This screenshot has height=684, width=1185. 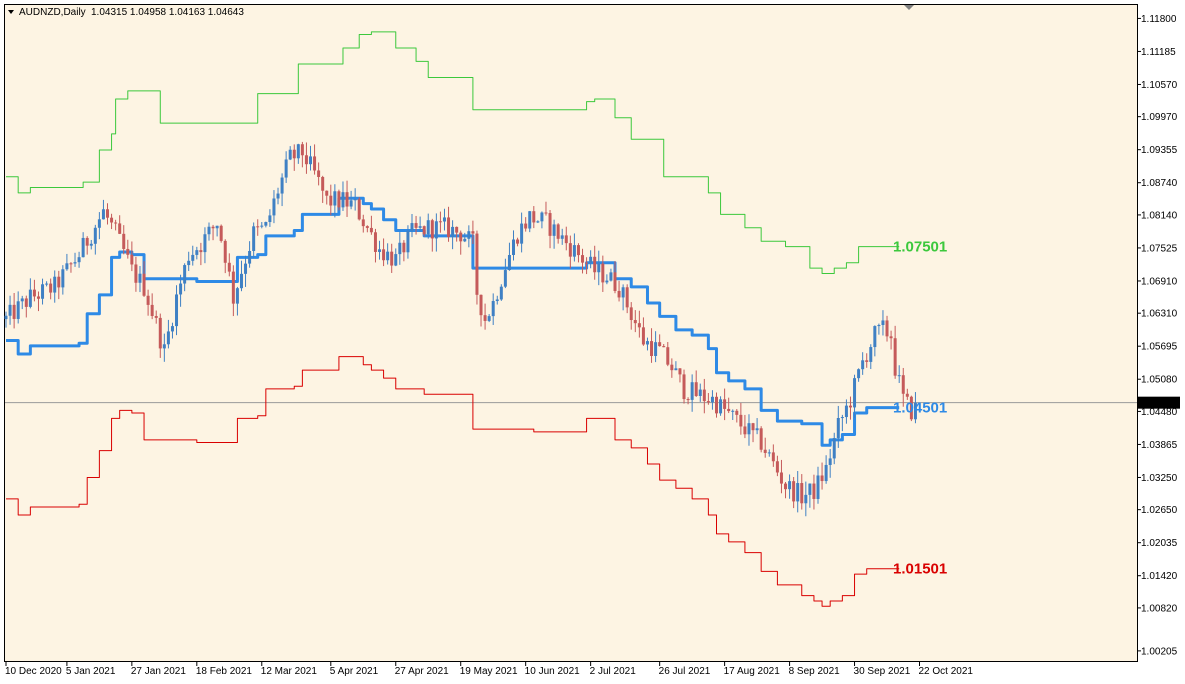 I want to click on chart-shift-marker-icon, so click(x=909, y=7).